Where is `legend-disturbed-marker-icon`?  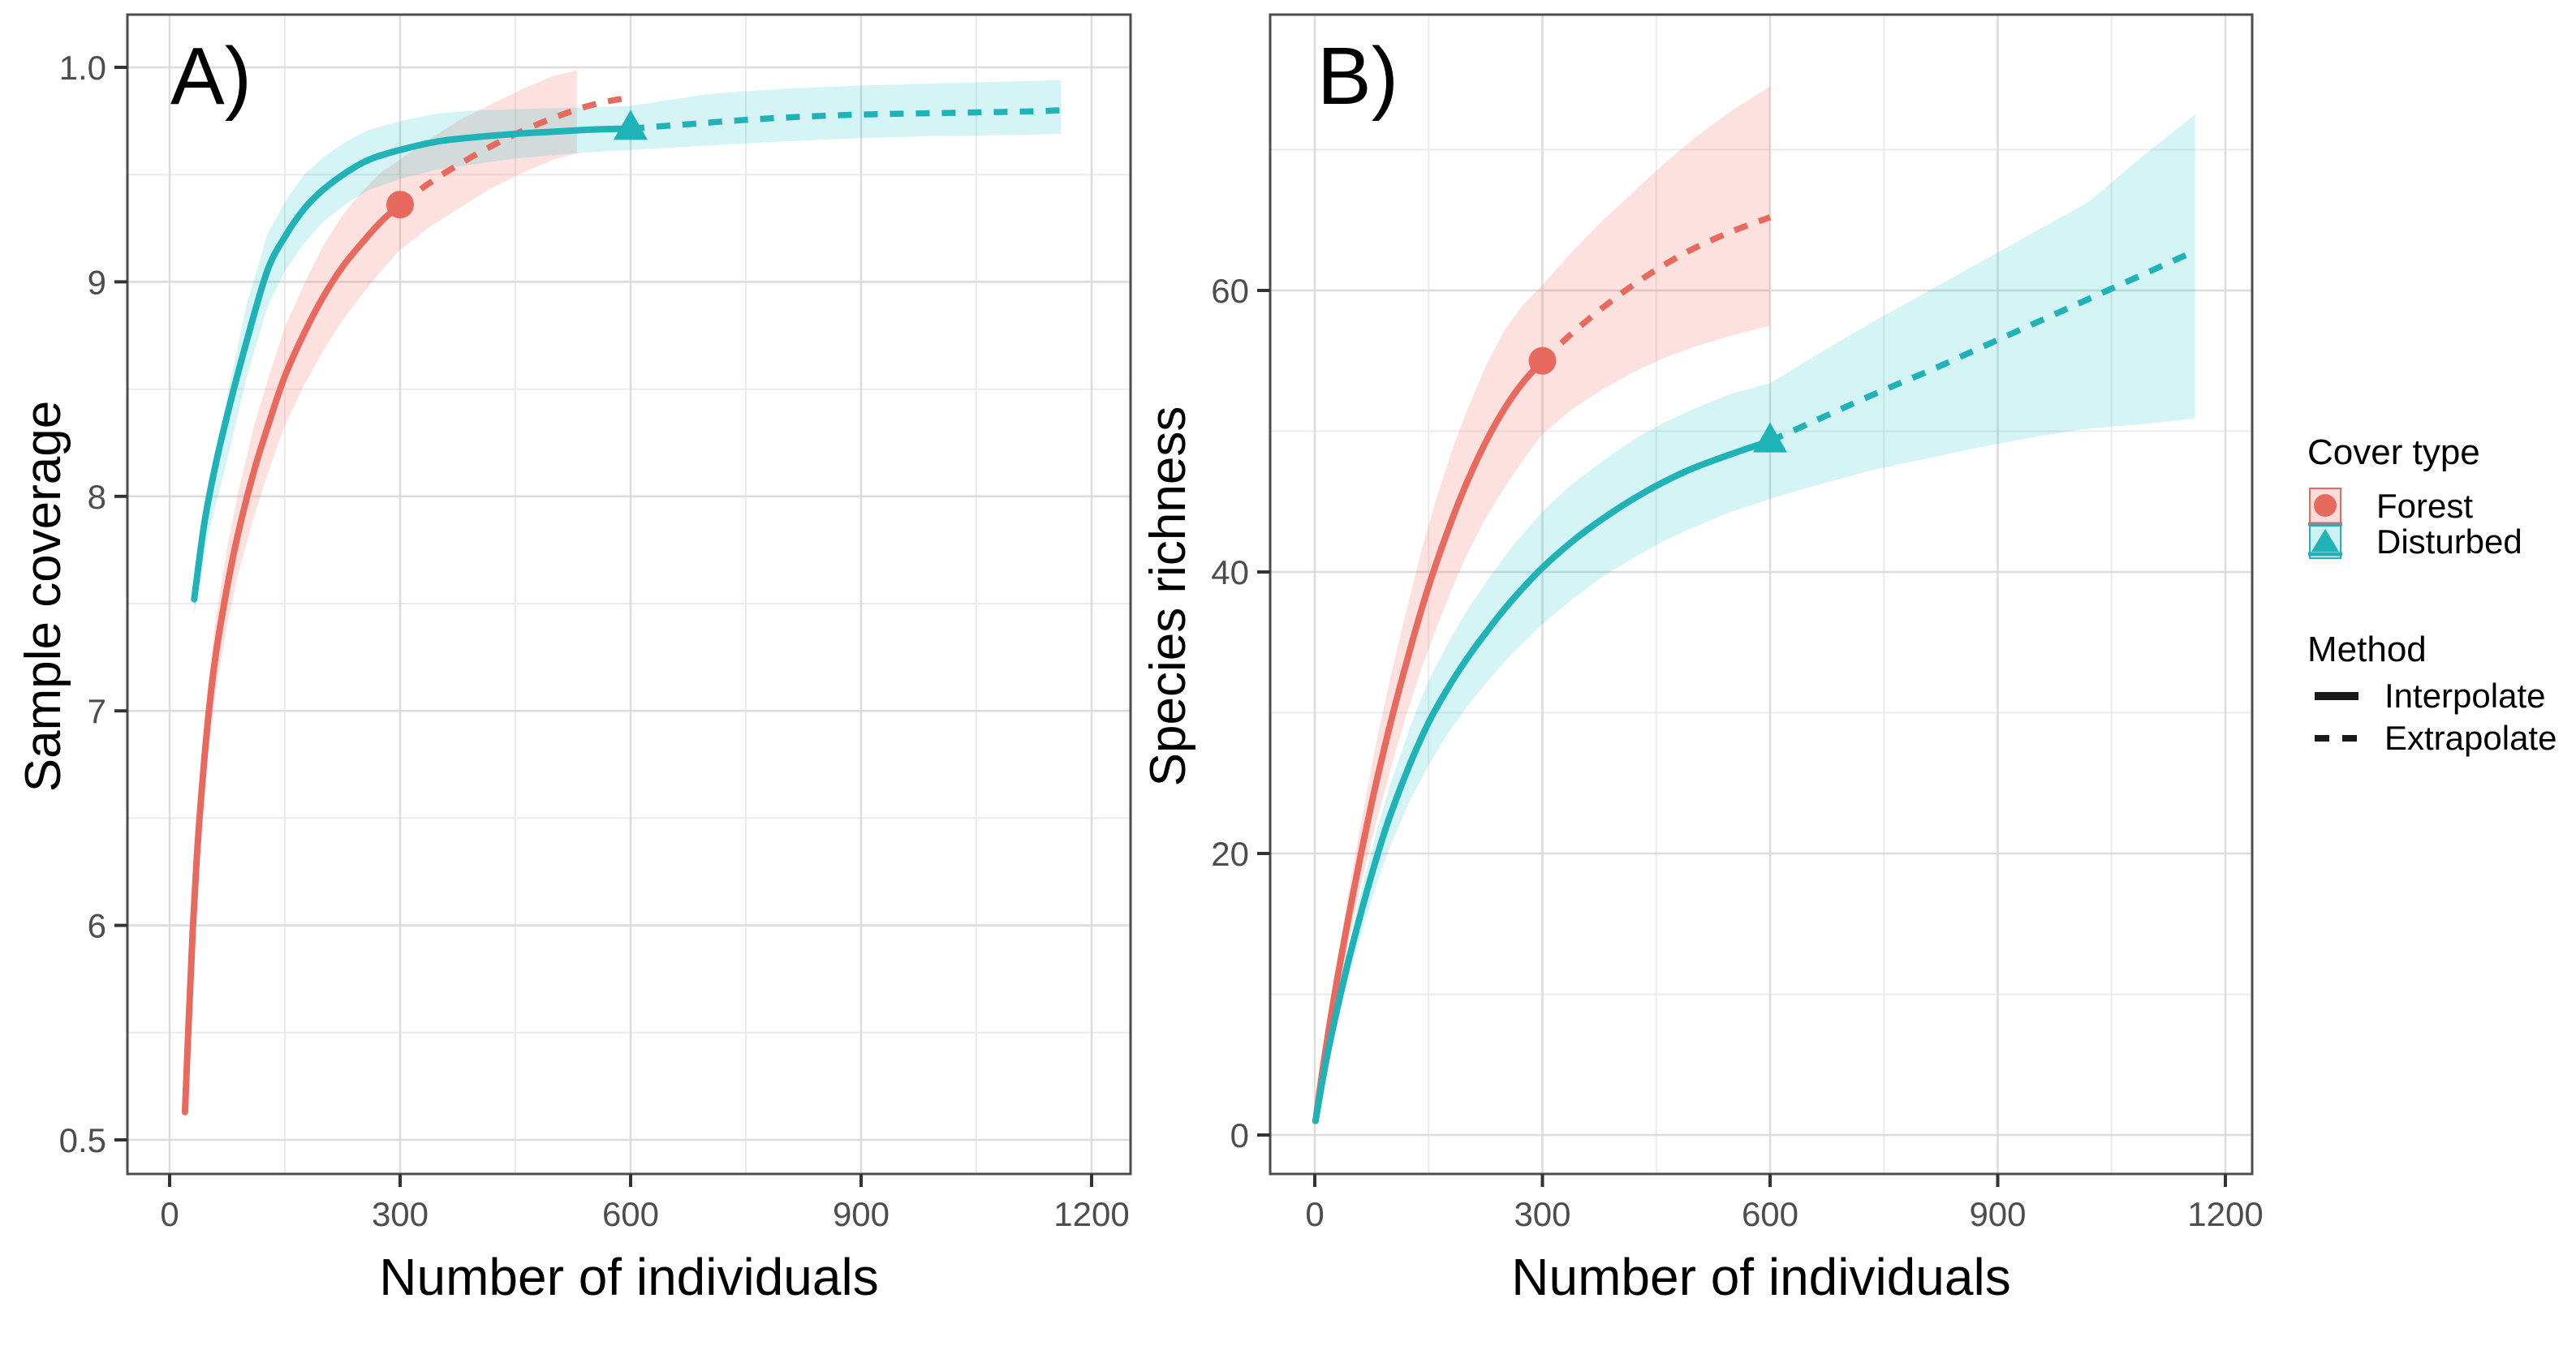
legend-disturbed-marker-icon is located at coordinates (2325, 540).